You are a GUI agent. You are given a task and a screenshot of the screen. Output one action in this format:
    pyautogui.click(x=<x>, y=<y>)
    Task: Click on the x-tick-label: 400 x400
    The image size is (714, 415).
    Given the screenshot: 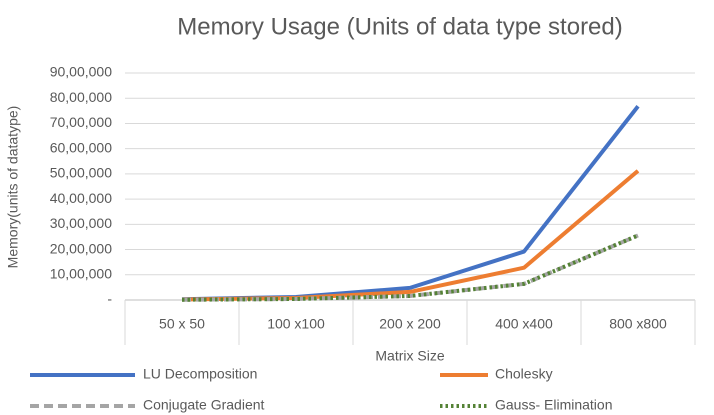 What is the action you would take?
    pyautogui.click(x=524, y=324)
    